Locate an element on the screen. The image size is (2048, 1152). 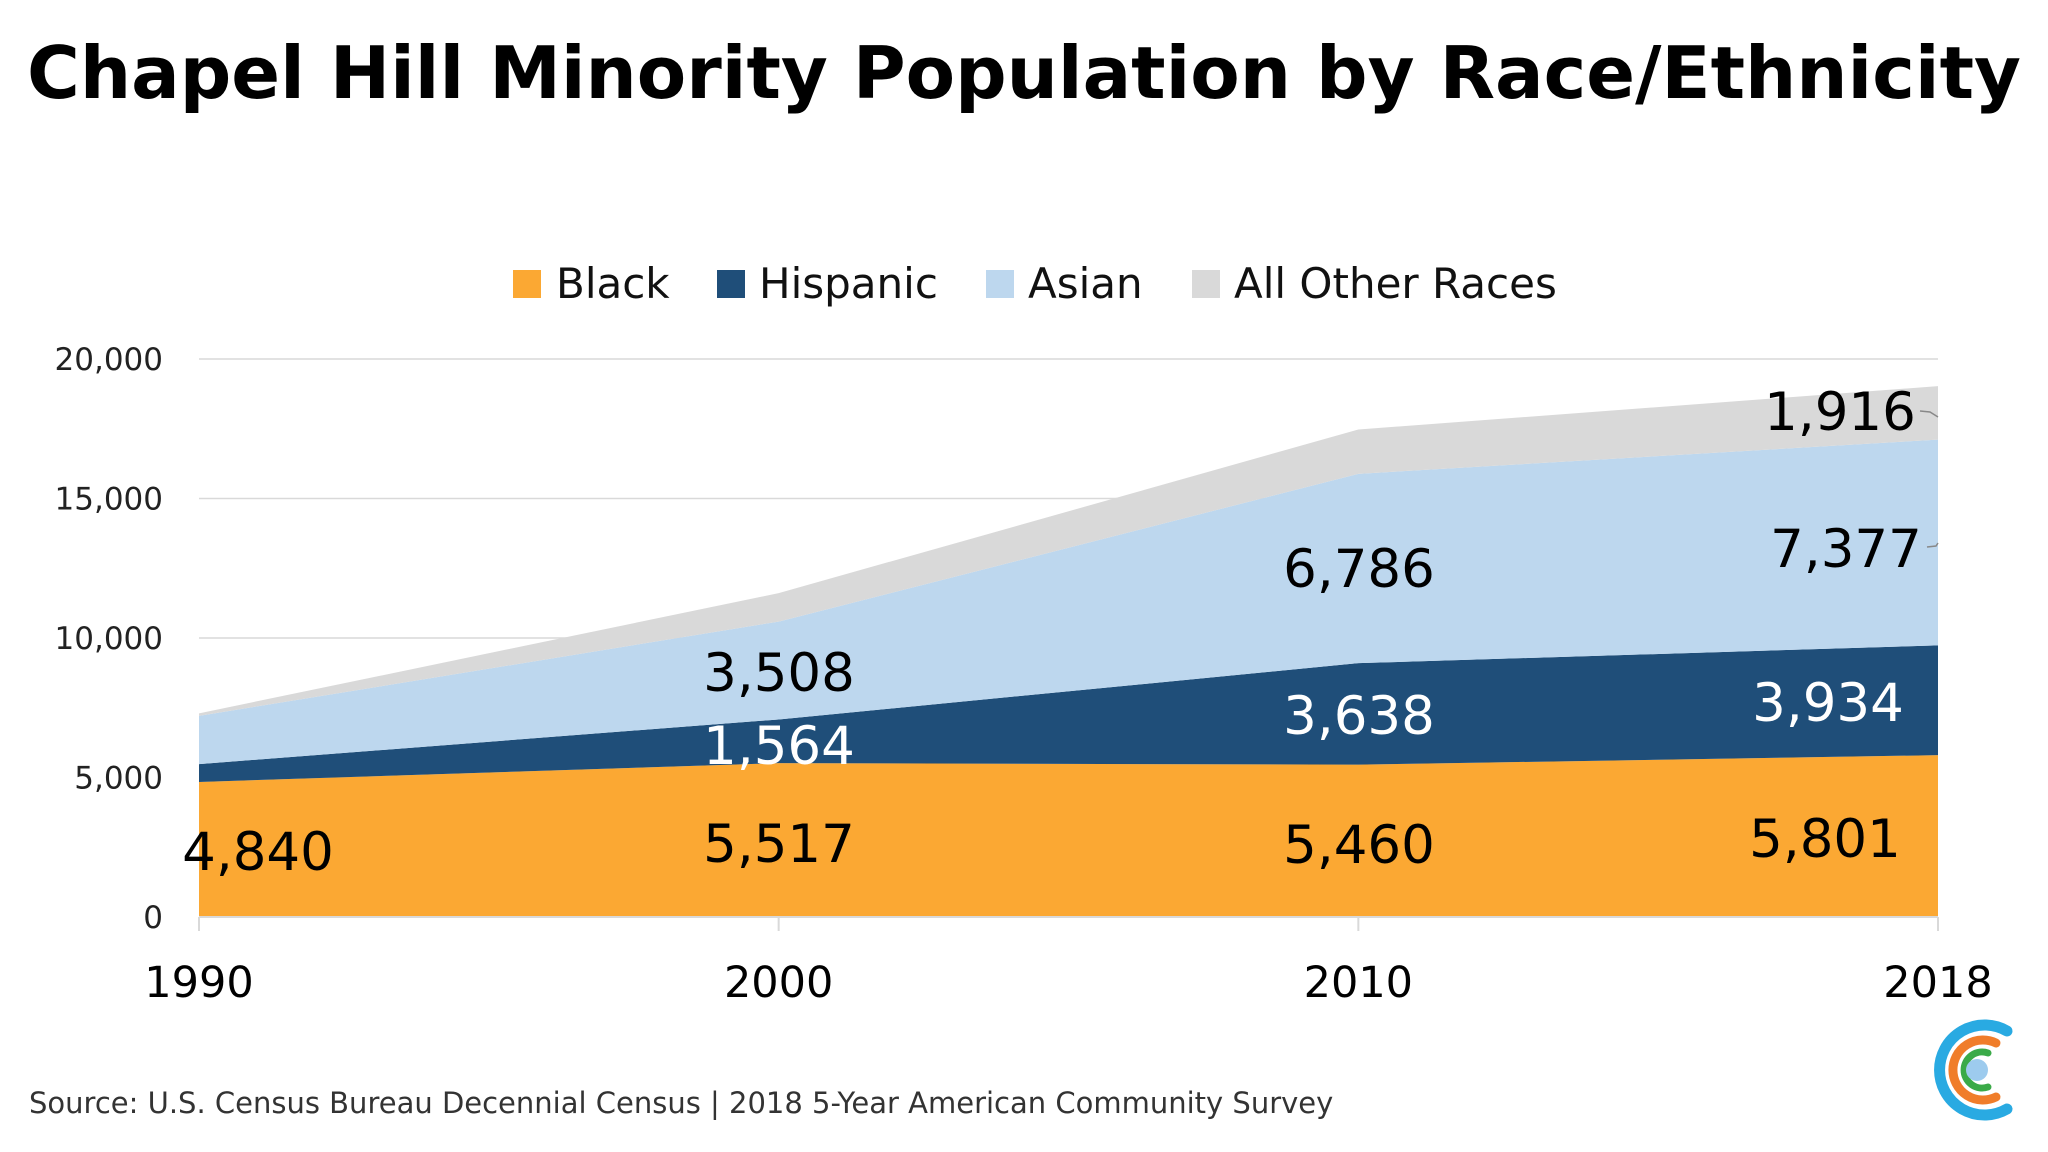
logo-outer-arc is located at coordinates (1973, 1070).